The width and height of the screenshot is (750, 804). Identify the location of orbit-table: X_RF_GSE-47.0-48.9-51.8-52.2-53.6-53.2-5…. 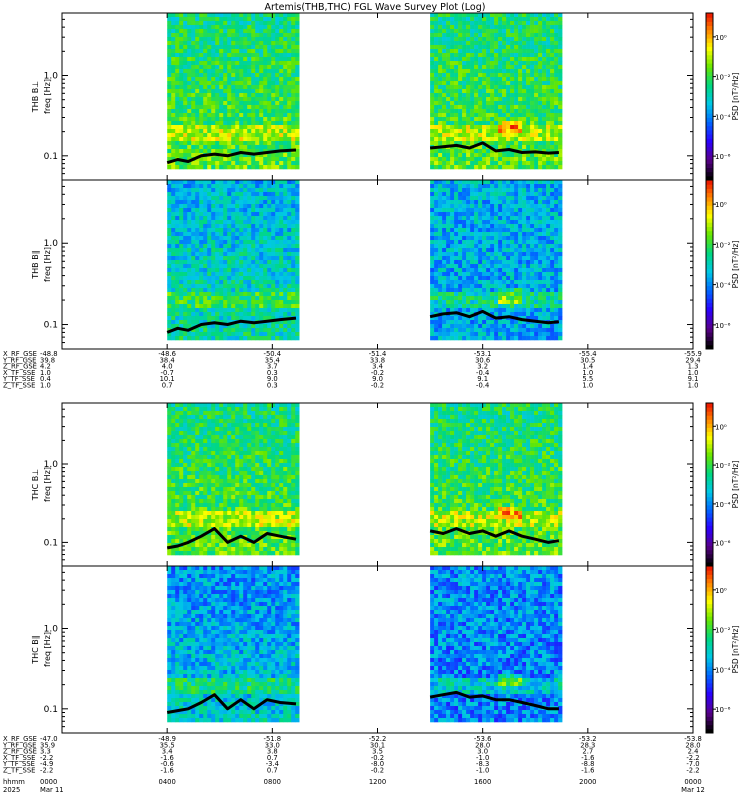
(352, 755).